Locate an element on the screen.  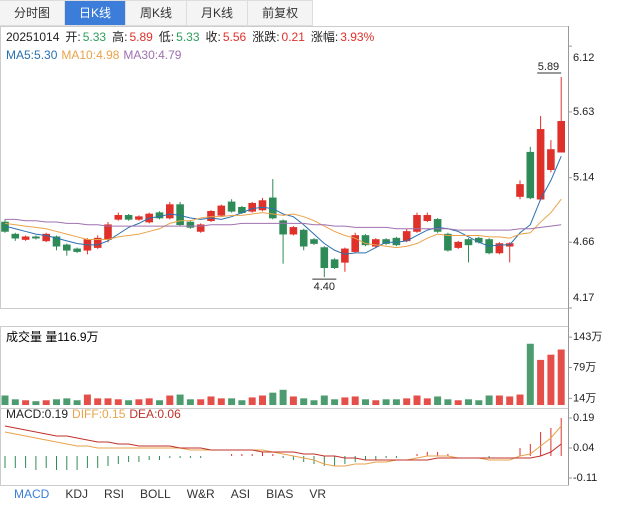
indicator-tab: KDJ is located at coordinates (77, 494).